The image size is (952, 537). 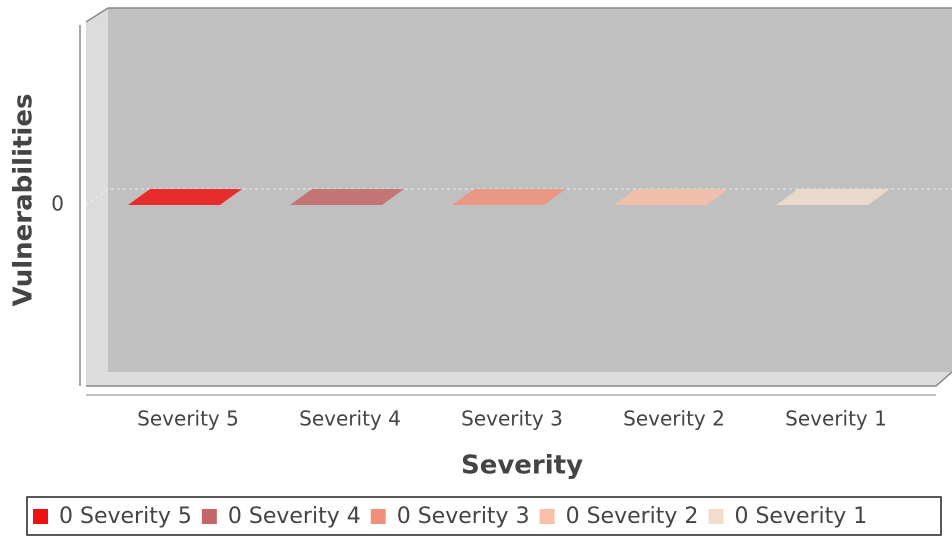 I want to click on floor-edge, so click(x=519, y=379).